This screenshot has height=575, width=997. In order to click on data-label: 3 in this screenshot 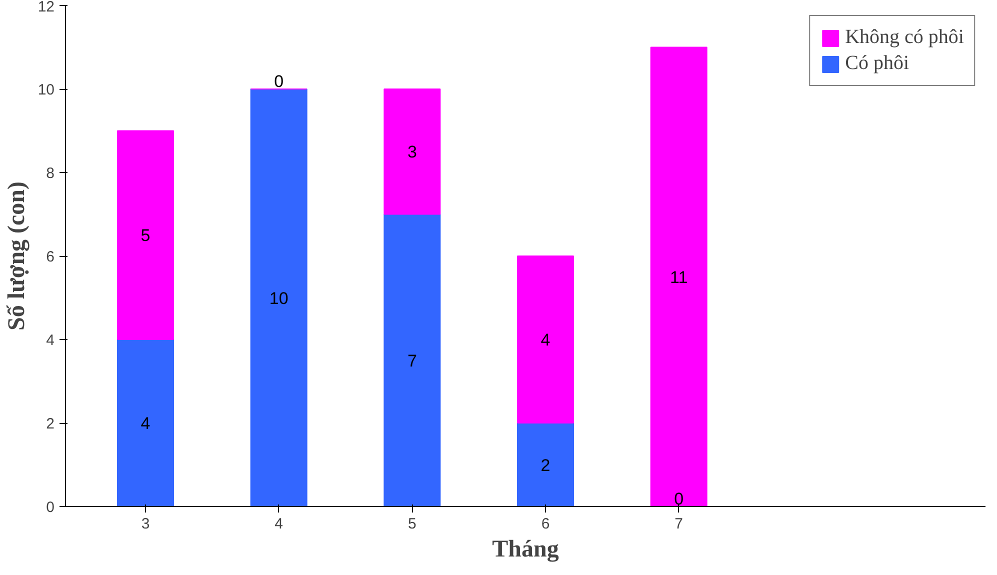, I will do `click(412, 152)`.